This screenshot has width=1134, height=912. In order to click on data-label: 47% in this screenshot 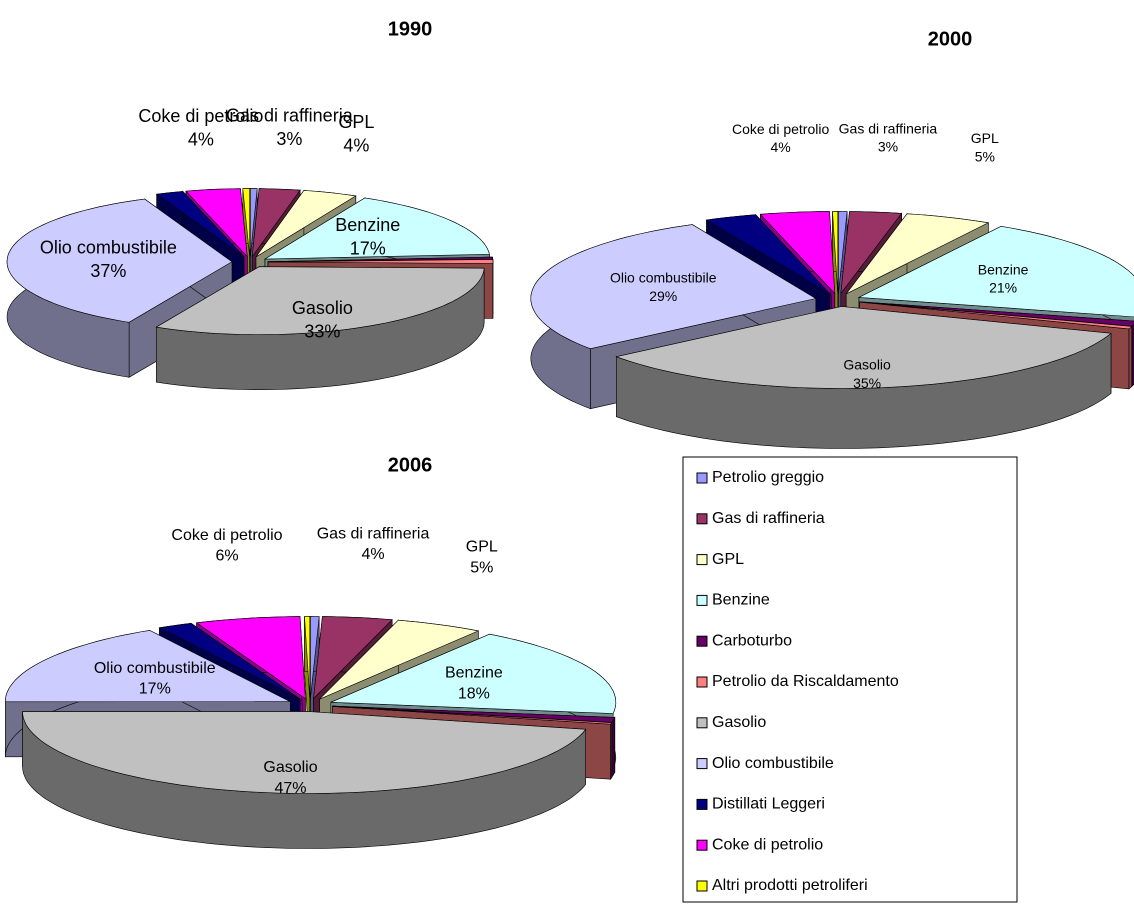, I will do `click(290, 788)`.